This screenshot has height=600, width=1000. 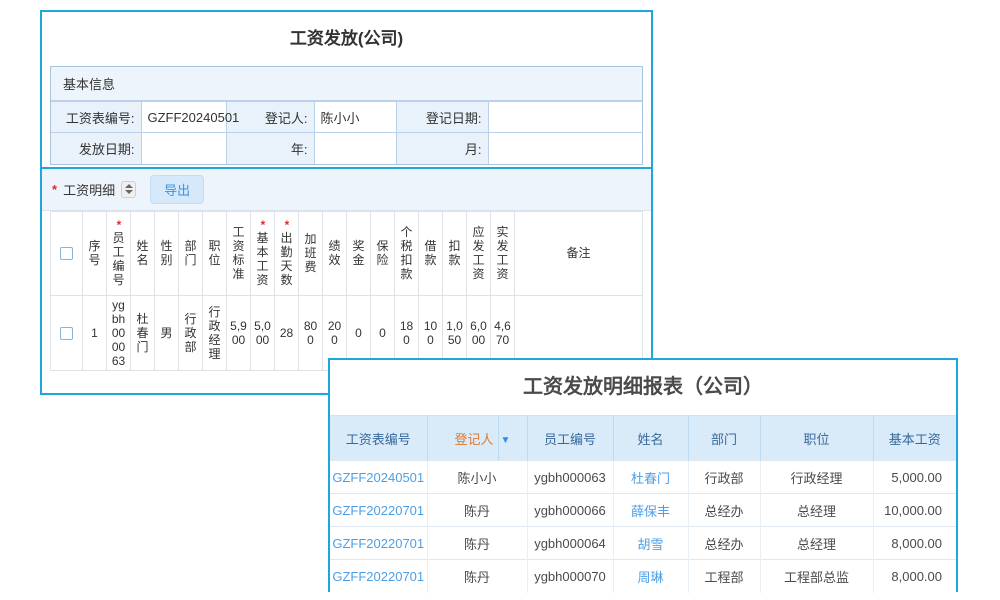 What do you see at coordinates (430, 253) in the screenshot?
I see `col-loan: 借款` at bounding box center [430, 253].